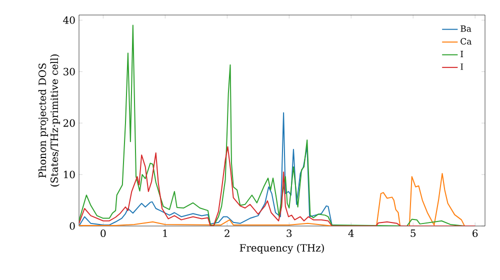 The image size is (500, 280). I want to click on y-tick-label: 20, so click(69, 123).